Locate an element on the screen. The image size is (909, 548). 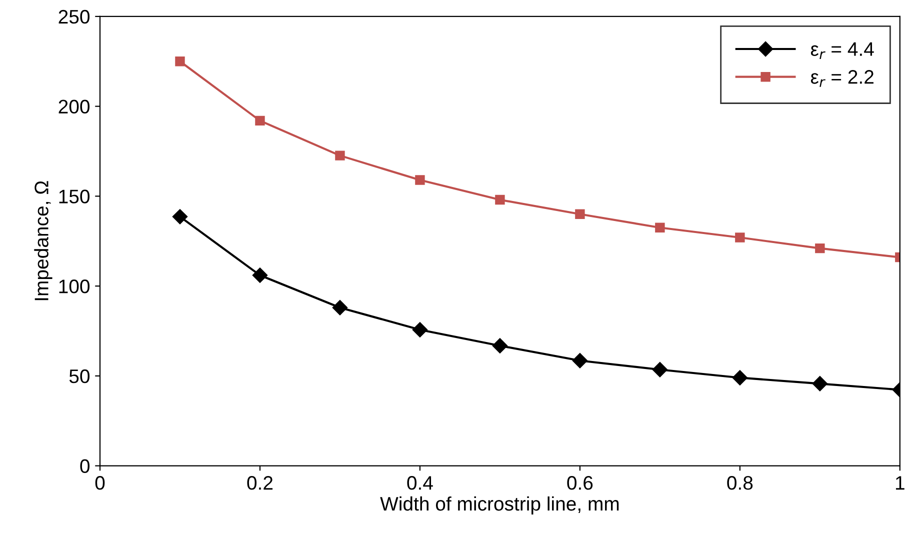
x-axis-title: Width of microstrip line, mm is located at coordinates (499, 505).